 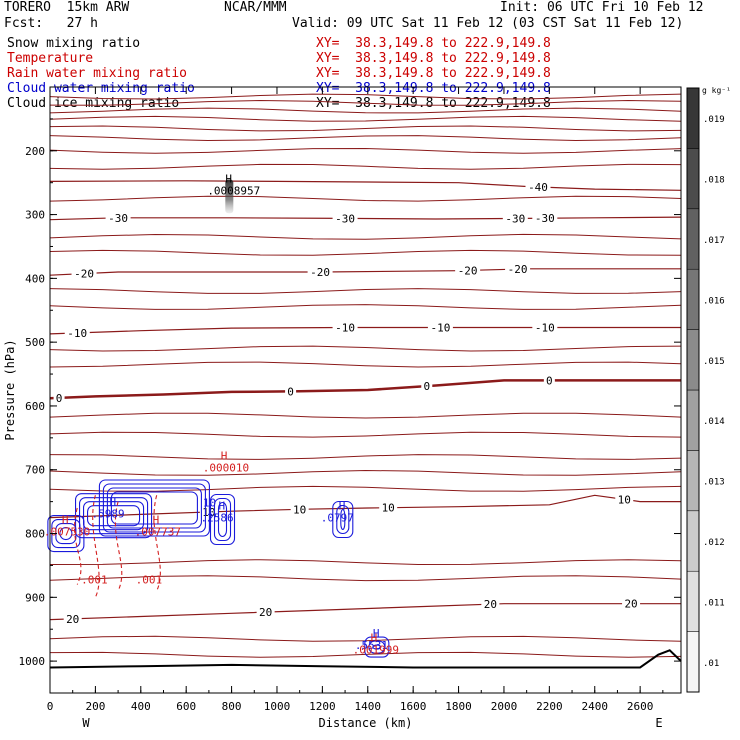 I want to click on y-tick-label: 800, so click(x=35, y=534).